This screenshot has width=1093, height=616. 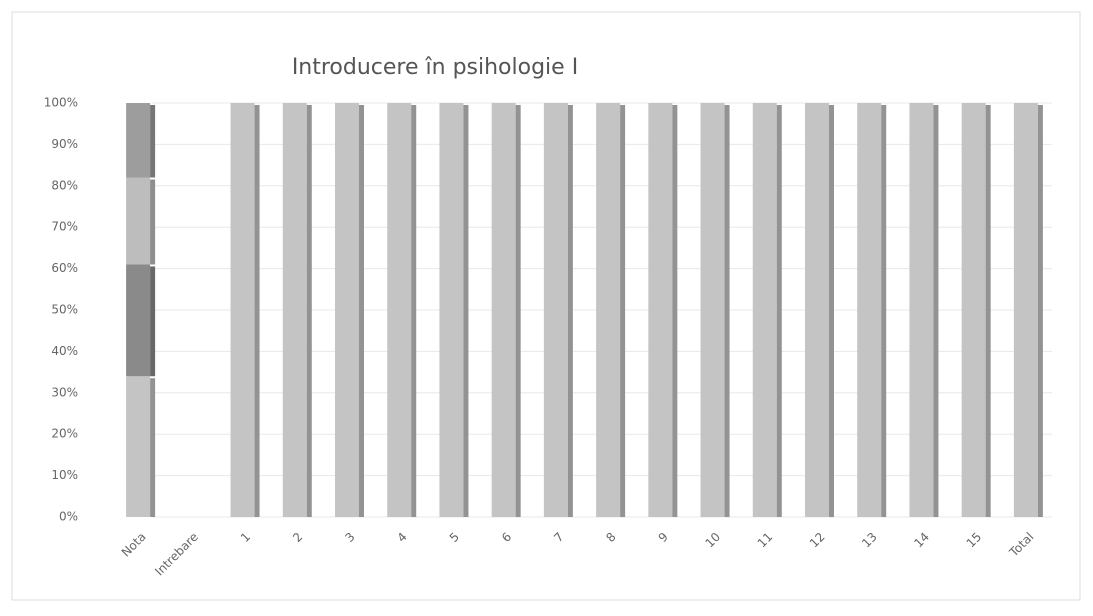 What do you see at coordinates (435, 67) in the screenshot?
I see `chart-title: Introducere în psihologie I` at bounding box center [435, 67].